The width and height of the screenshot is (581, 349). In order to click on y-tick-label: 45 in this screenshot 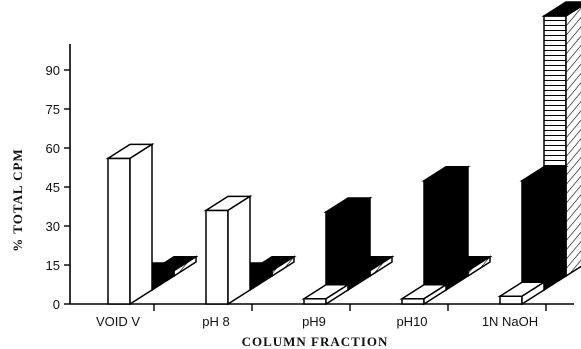, I will do `click(53, 187)`.